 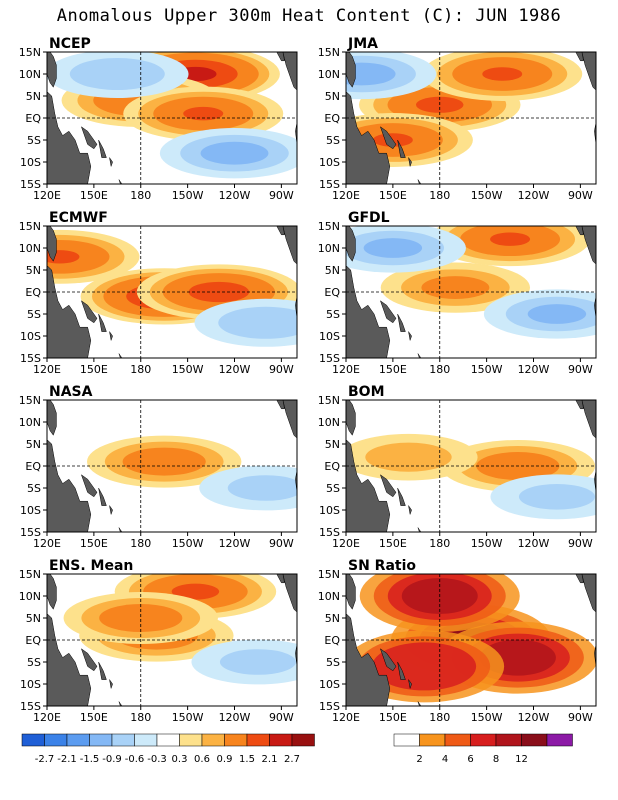 I want to click on colorbar-label: 2.7, so click(x=292, y=759).